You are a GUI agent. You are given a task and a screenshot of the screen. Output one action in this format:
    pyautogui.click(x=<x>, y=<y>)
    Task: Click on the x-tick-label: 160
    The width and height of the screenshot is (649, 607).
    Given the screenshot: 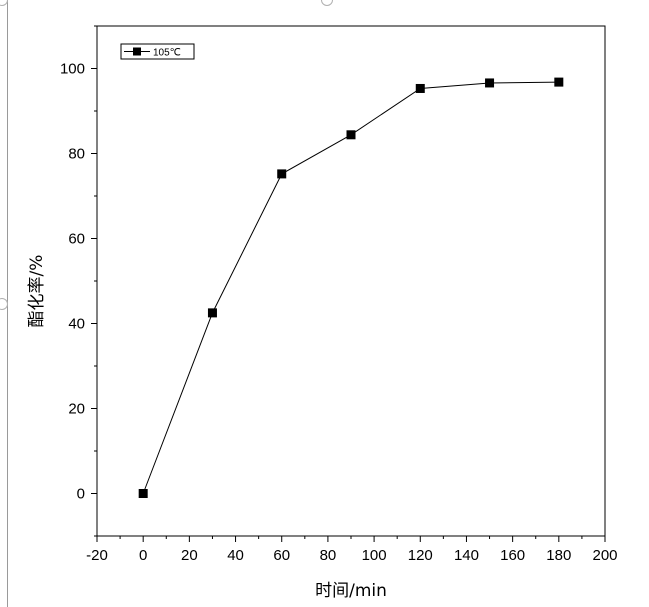 What is the action you would take?
    pyautogui.click(x=512, y=555)
    